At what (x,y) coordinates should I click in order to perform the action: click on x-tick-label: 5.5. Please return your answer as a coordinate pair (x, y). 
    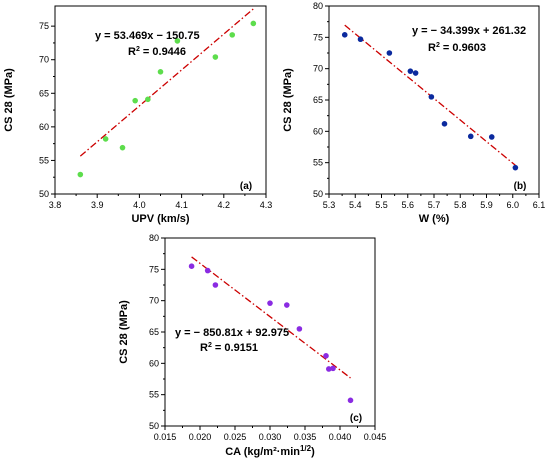
    Looking at the image, I should click on (381, 205).